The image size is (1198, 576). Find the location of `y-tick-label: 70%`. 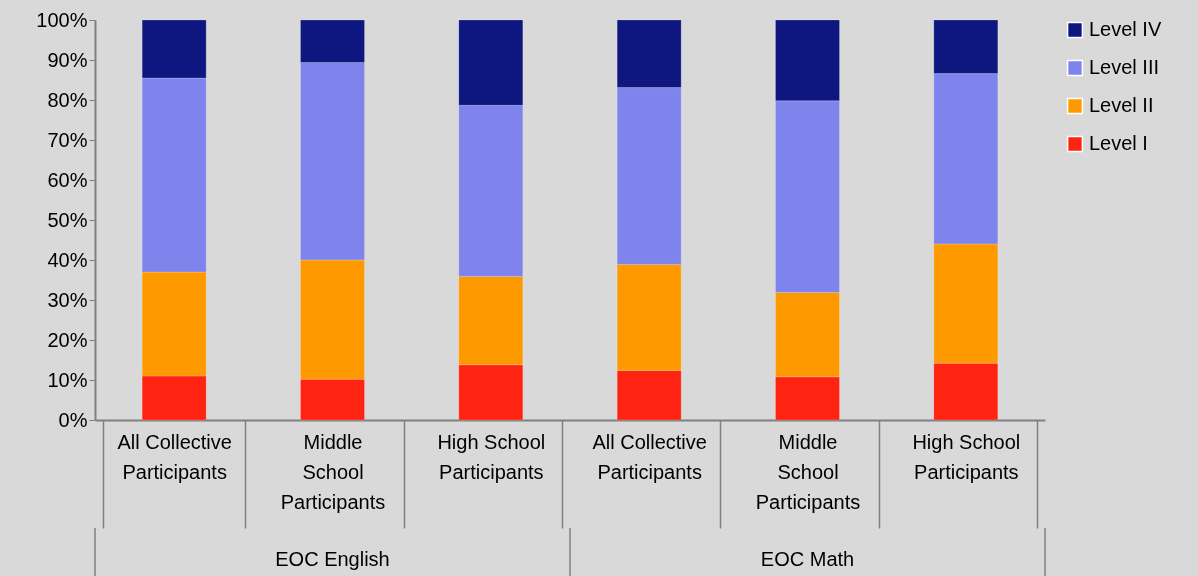

y-tick-label: 70% is located at coordinates (67, 139).